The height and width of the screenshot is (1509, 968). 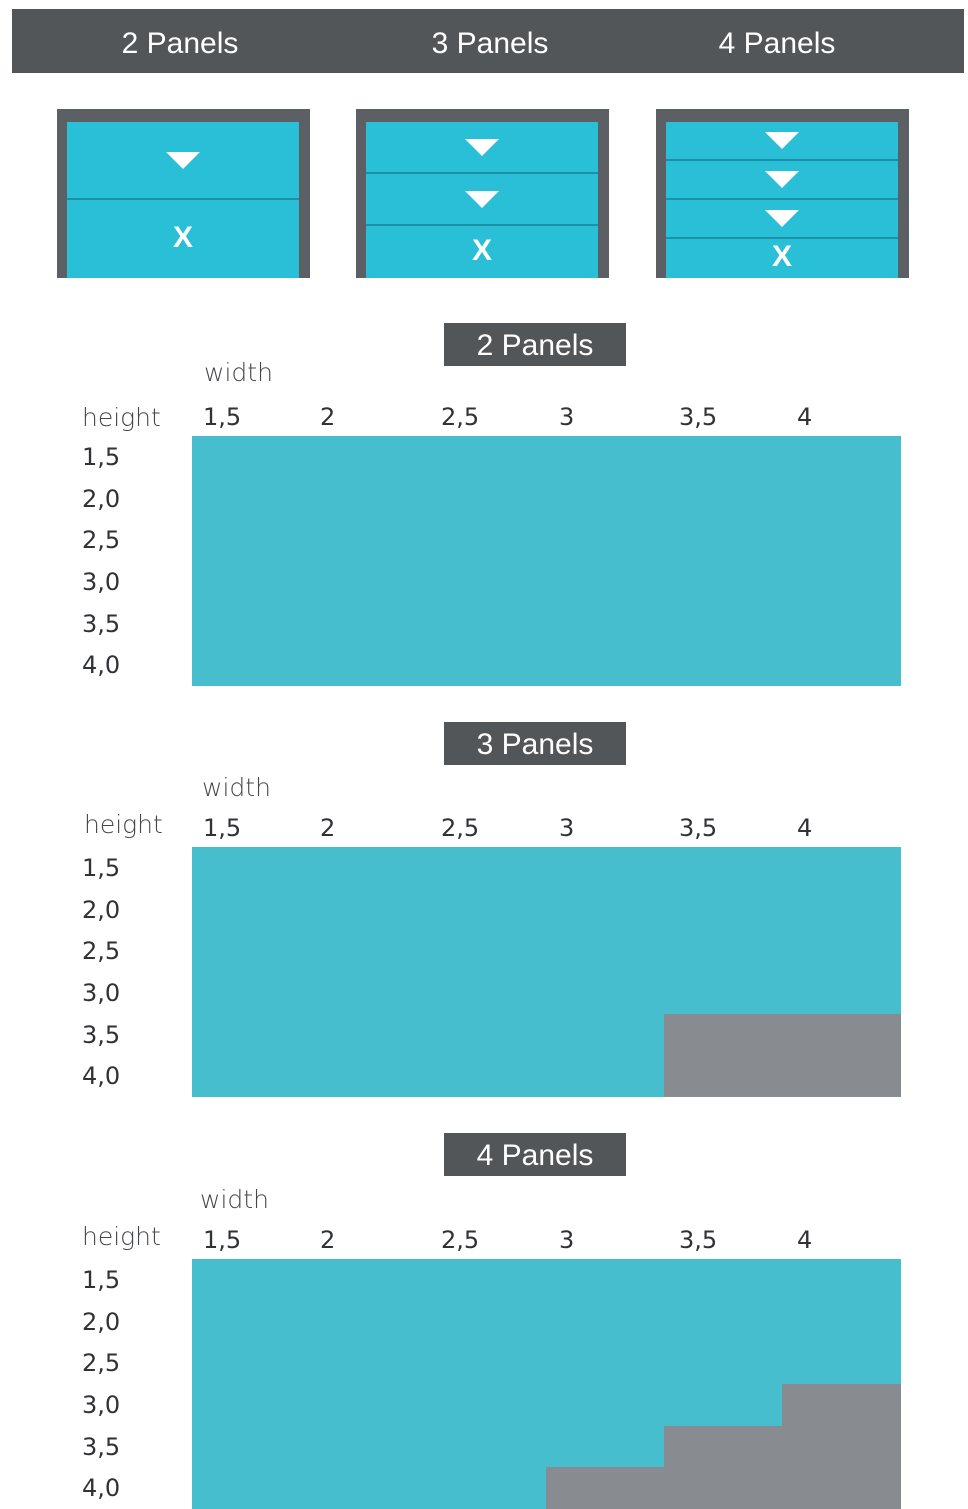 I want to click on illustration-2-panels: X, so click(x=183, y=193).